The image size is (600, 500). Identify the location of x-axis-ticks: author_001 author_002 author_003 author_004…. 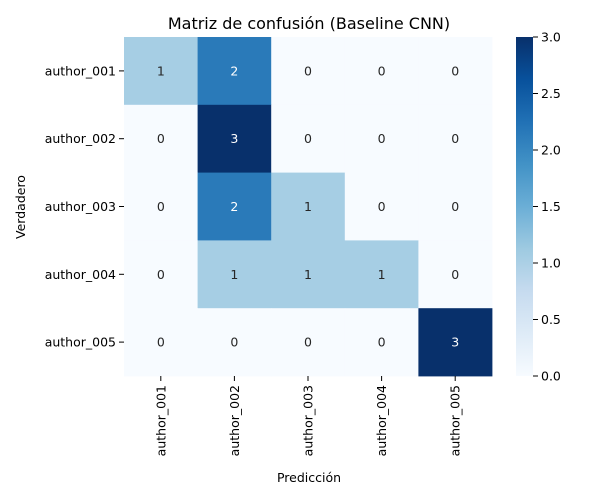
(308, 416).